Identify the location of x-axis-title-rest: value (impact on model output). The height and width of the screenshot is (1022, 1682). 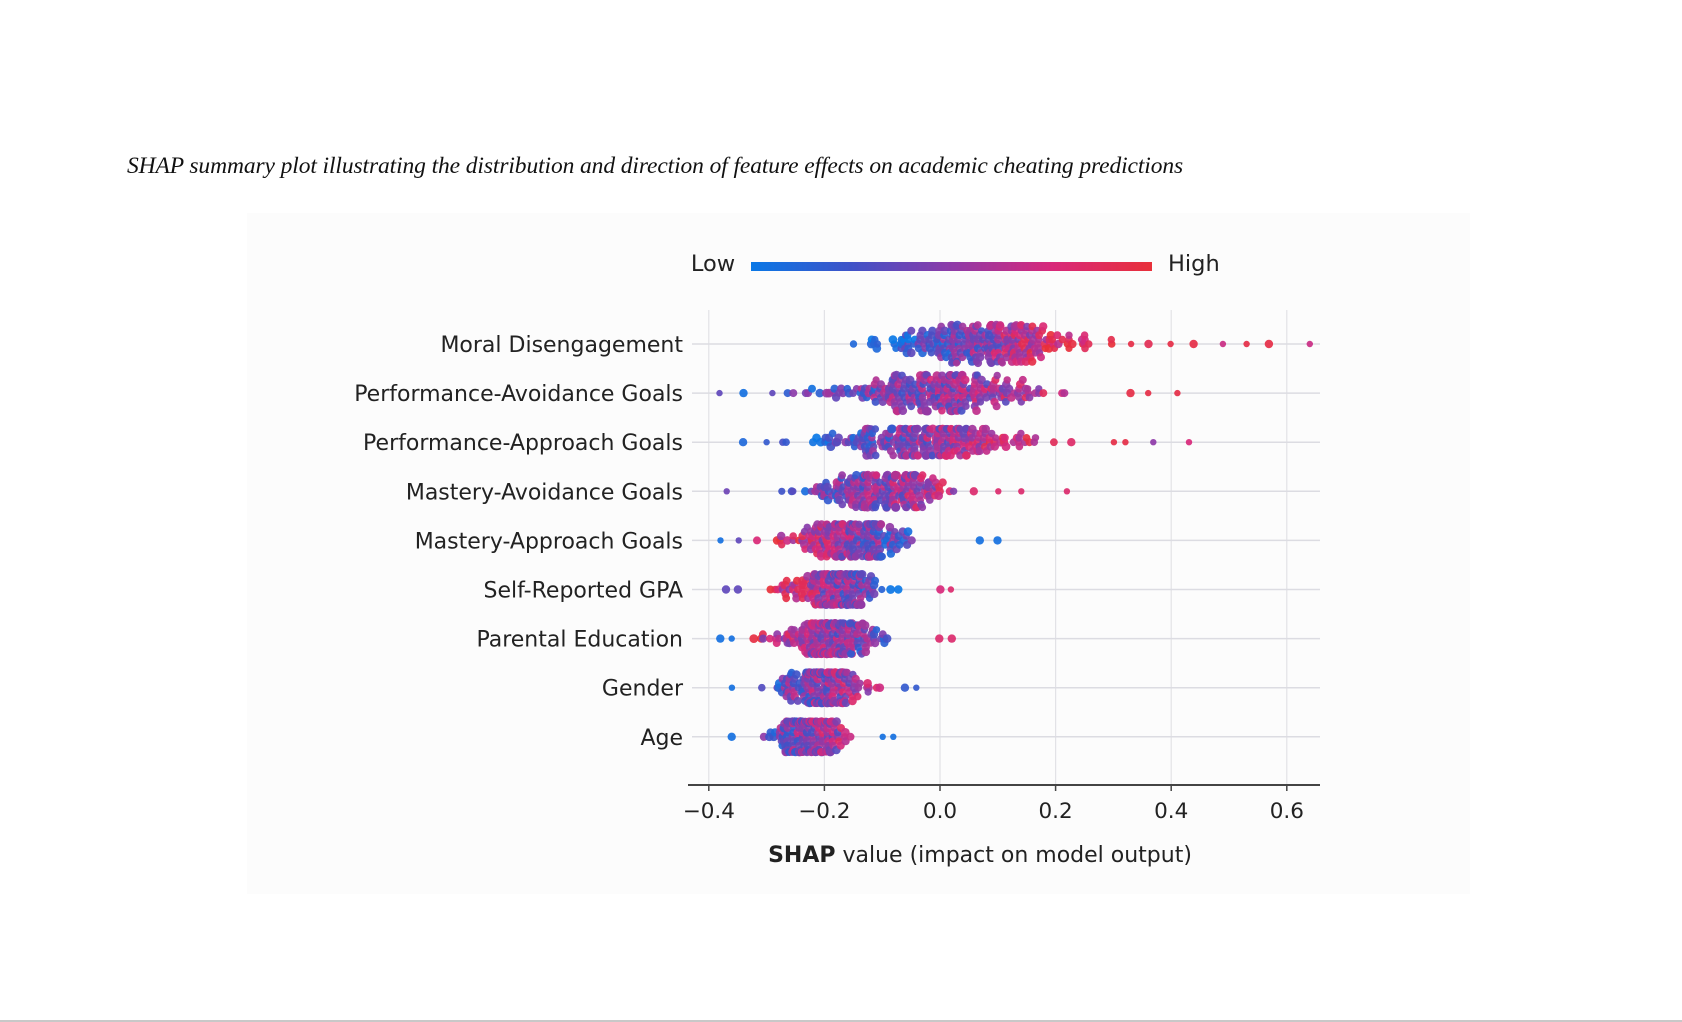
(1014, 855).